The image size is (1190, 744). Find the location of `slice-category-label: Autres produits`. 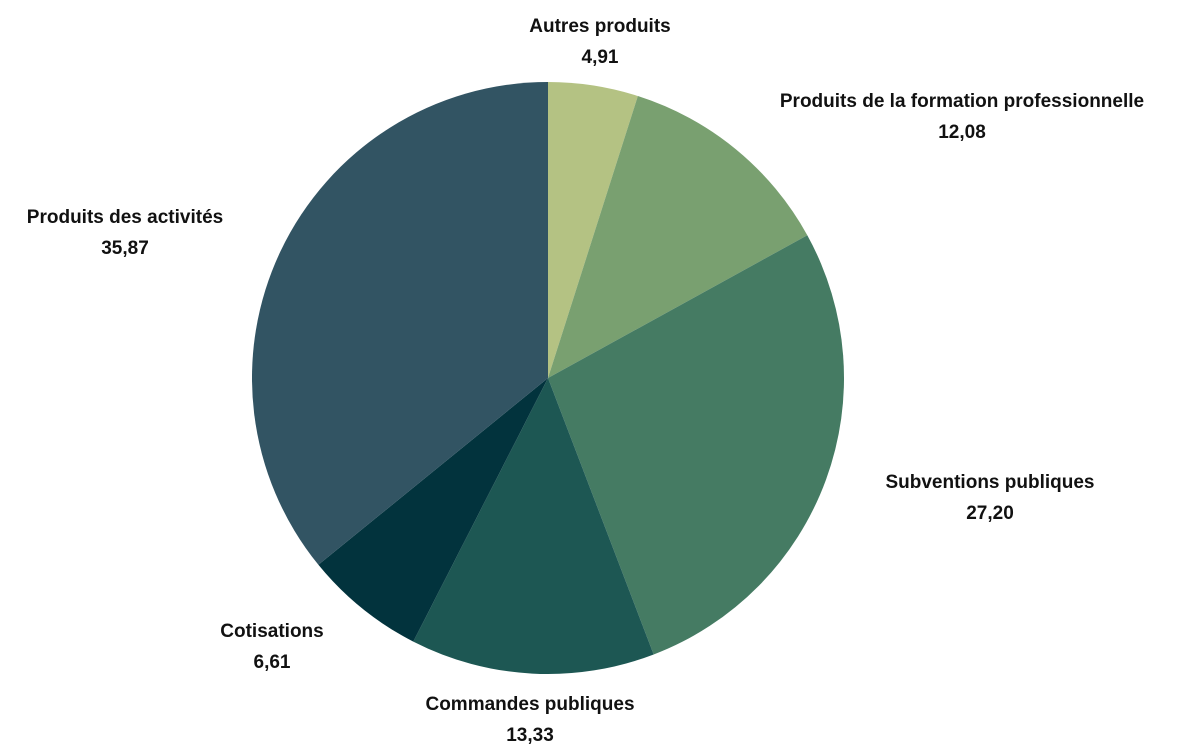

slice-category-label: Autres produits is located at coordinates (599, 26).